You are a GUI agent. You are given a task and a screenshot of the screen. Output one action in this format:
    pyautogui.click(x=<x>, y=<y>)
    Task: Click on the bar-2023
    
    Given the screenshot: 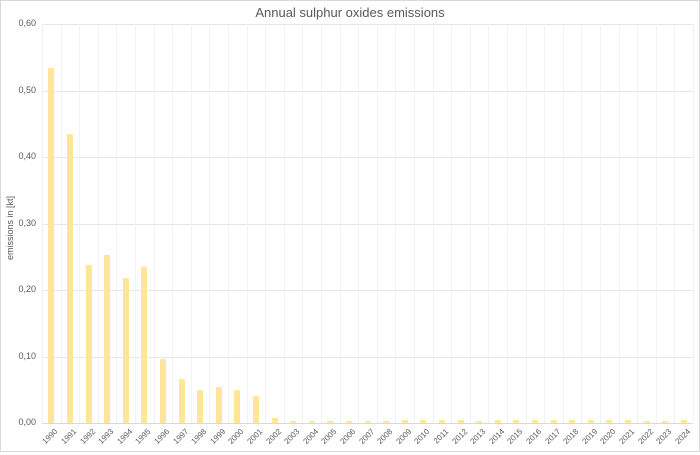 What is the action you would take?
    pyautogui.click(x=665, y=422)
    